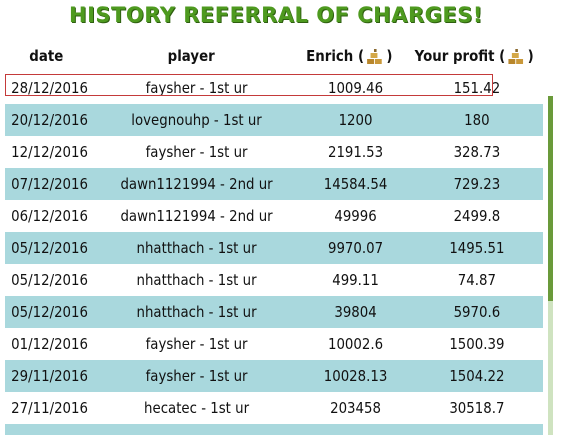  What do you see at coordinates (355, 312) in the screenshot?
I see `cell-enrich: 39804` at bounding box center [355, 312].